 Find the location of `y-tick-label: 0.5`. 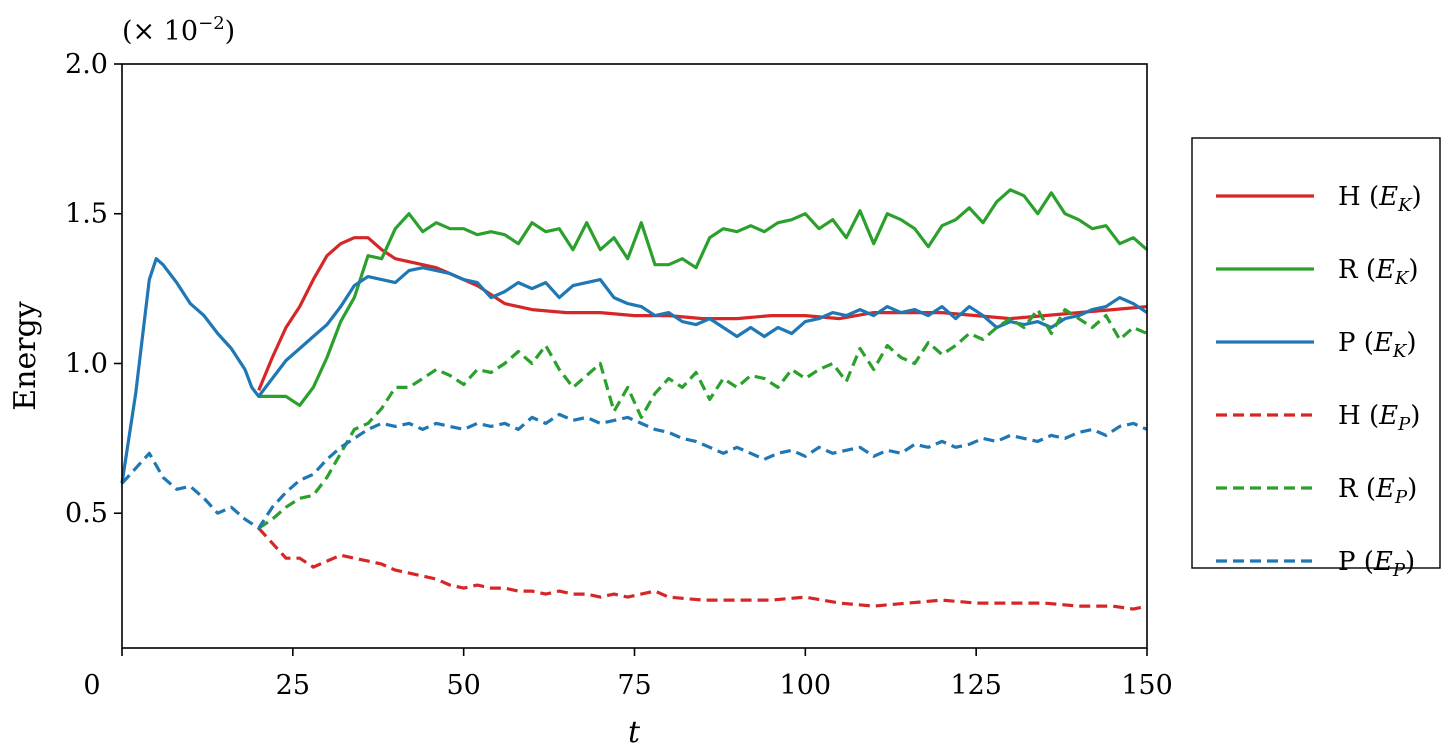

y-tick-label: 0.5 is located at coordinates (86, 513).